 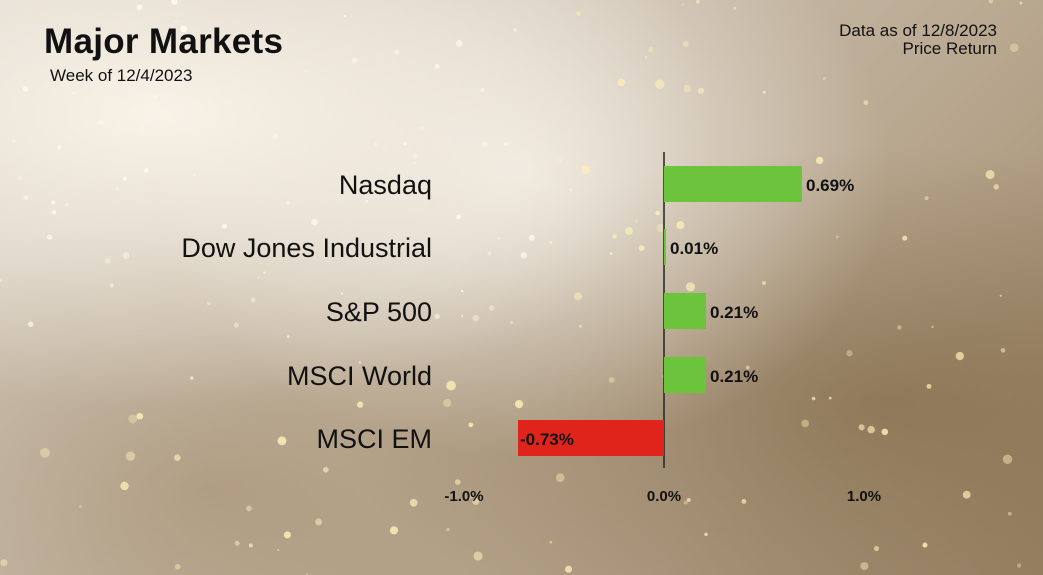 What do you see at coordinates (864, 496) in the screenshot?
I see `x-tick-label: 1.0%` at bounding box center [864, 496].